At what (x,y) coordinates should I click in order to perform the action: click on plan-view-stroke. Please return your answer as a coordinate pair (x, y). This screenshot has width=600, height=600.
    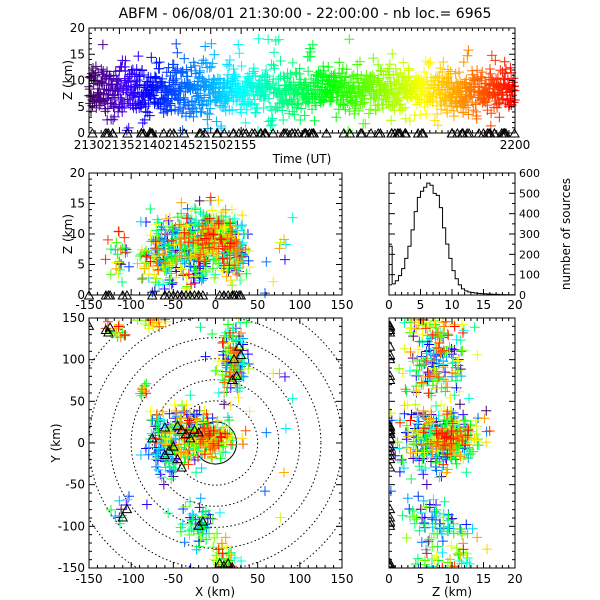
    Looking at the image, I should click on (224, 564).